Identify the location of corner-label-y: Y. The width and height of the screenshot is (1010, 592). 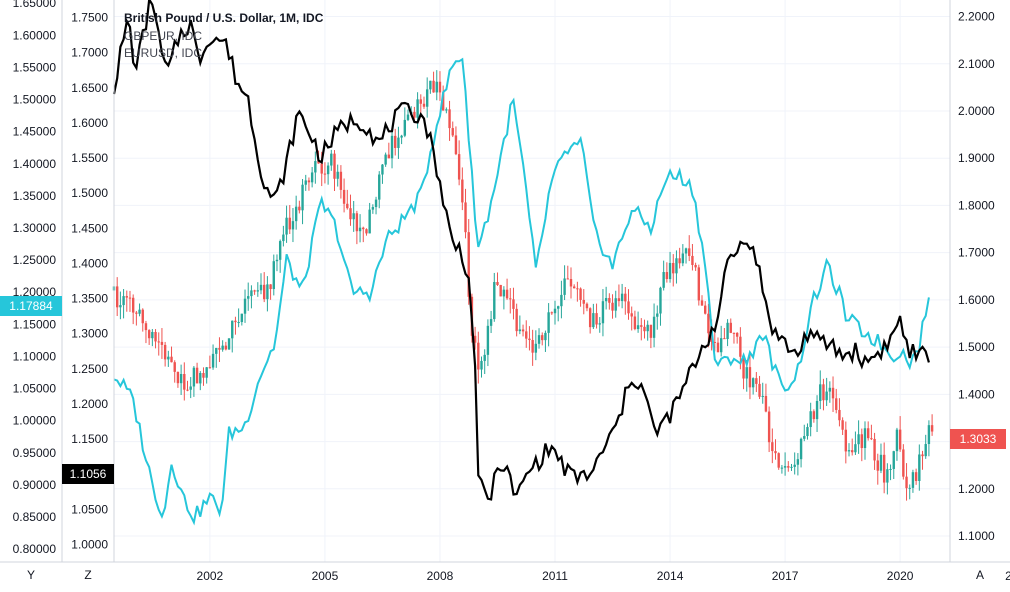
(31, 575).